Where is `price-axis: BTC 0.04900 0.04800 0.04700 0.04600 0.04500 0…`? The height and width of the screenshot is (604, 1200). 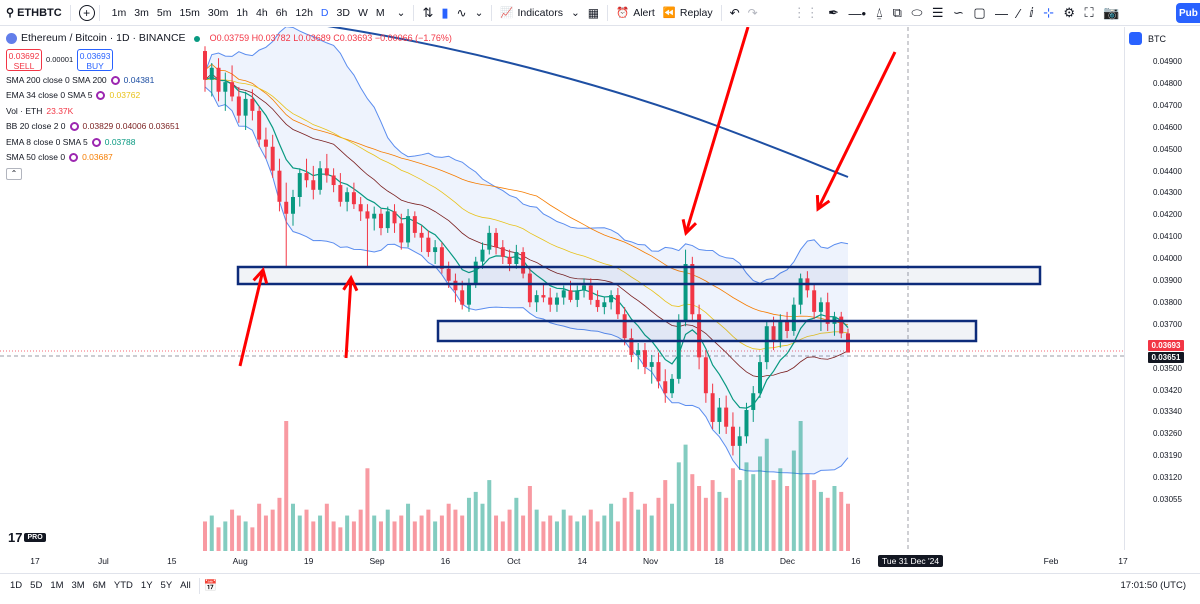
price-axis: BTC 0.04900 0.04800 0.04700 0.04600 0.04500 0… is located at coordinates (1156, 288).